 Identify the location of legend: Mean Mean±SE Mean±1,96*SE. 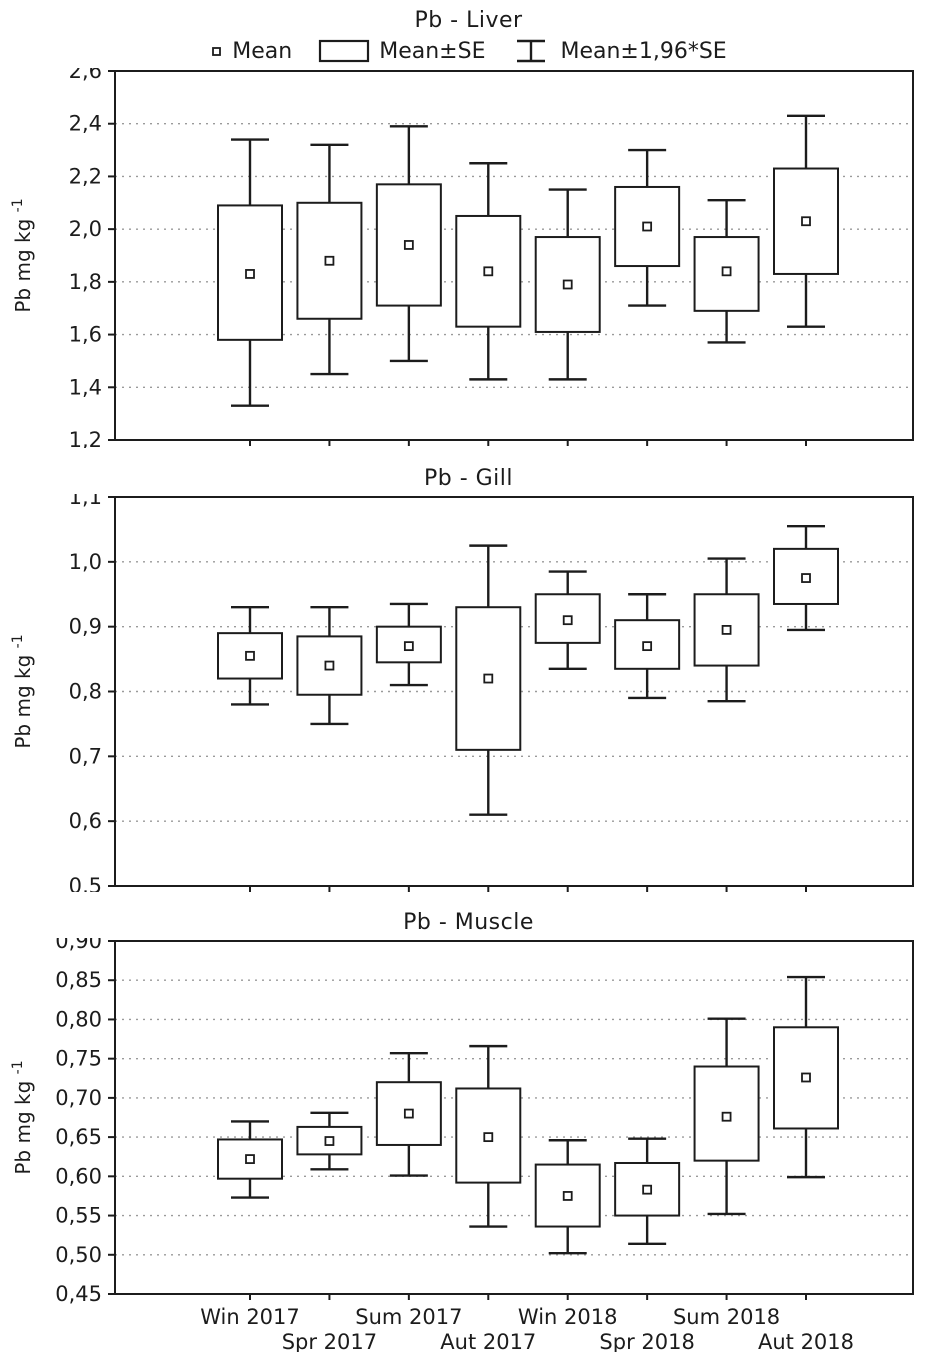
(468, 51).